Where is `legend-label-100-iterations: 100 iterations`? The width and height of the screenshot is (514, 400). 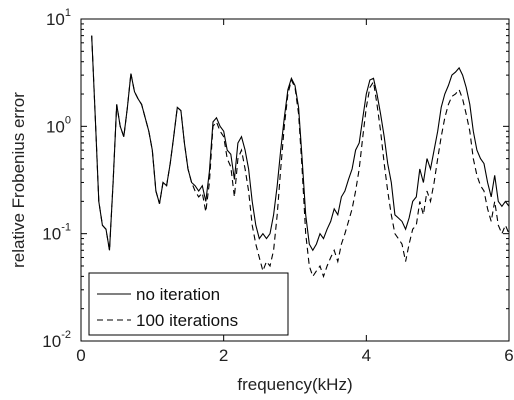
legend-label-100-iterations: 100 iterations is located at coordinates (187, 320).